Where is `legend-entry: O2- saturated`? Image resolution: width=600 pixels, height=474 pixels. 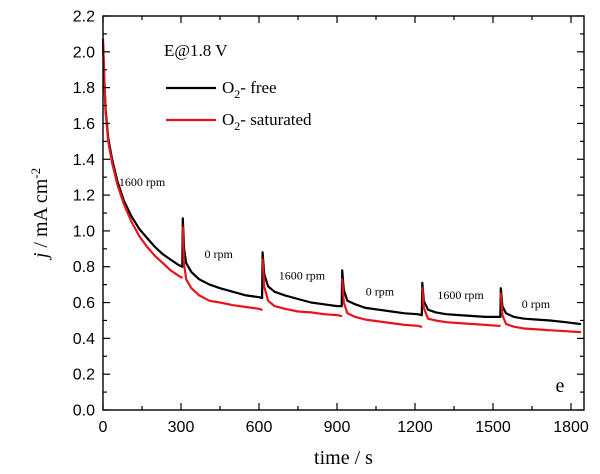
legend-entry: O2- saturated is located at coordinates (267, 121).